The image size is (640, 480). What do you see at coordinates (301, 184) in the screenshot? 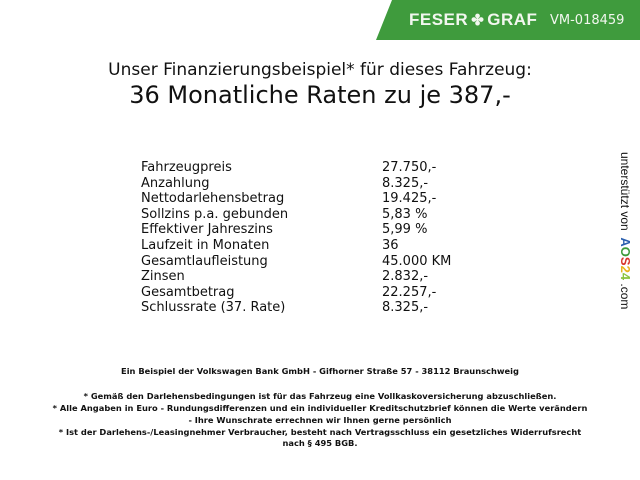
I see `table-row: Anzahlung 8.325,-` at bounding box center [301, 184].